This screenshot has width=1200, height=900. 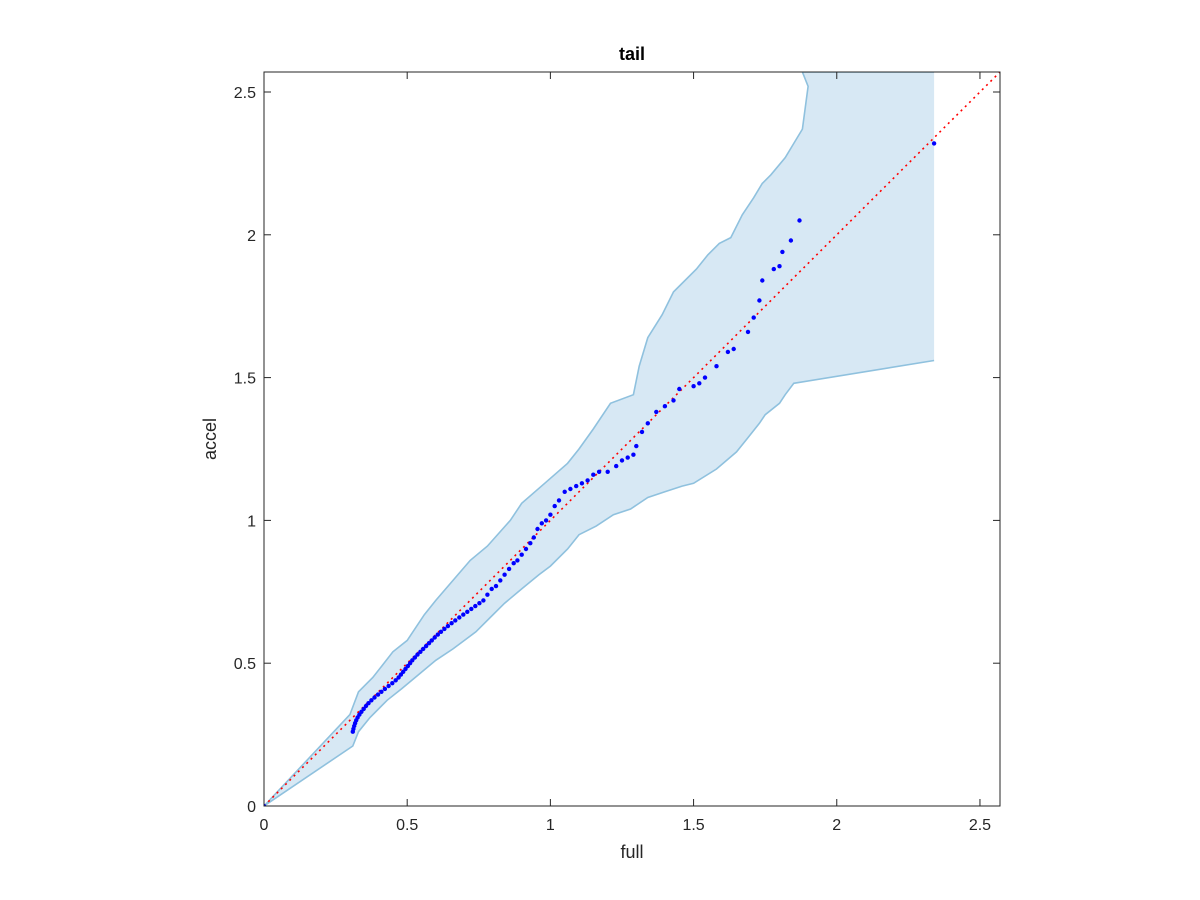 I want to click on y-tick-label-4: 2, so click(x=251, y=236).